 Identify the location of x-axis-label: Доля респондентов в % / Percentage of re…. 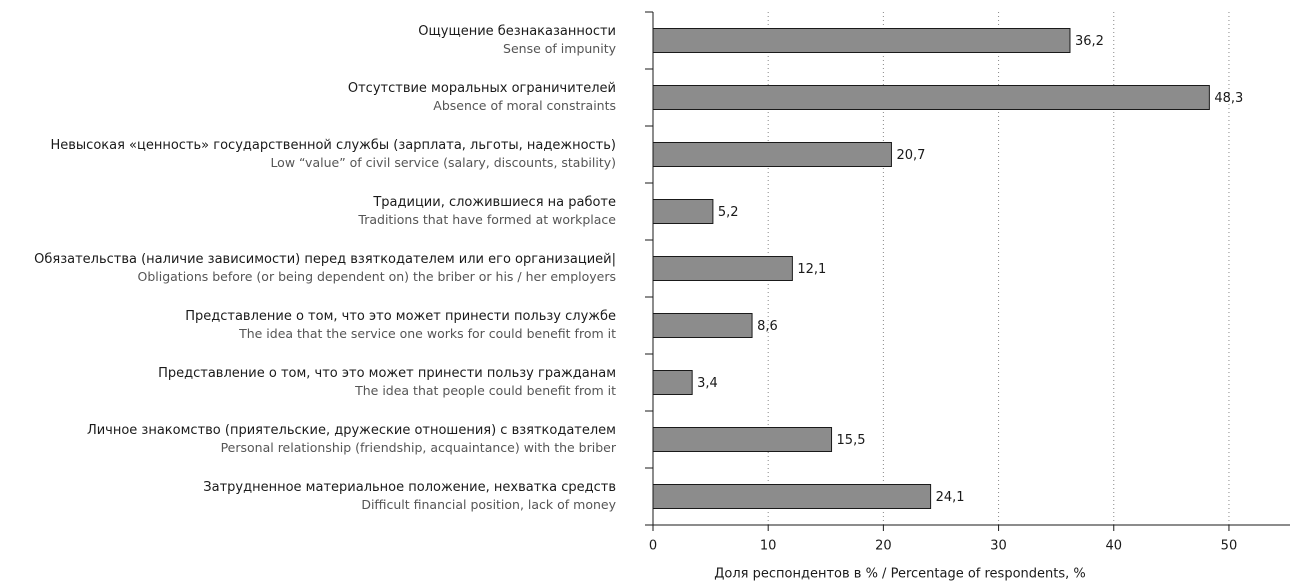
(900, 574).